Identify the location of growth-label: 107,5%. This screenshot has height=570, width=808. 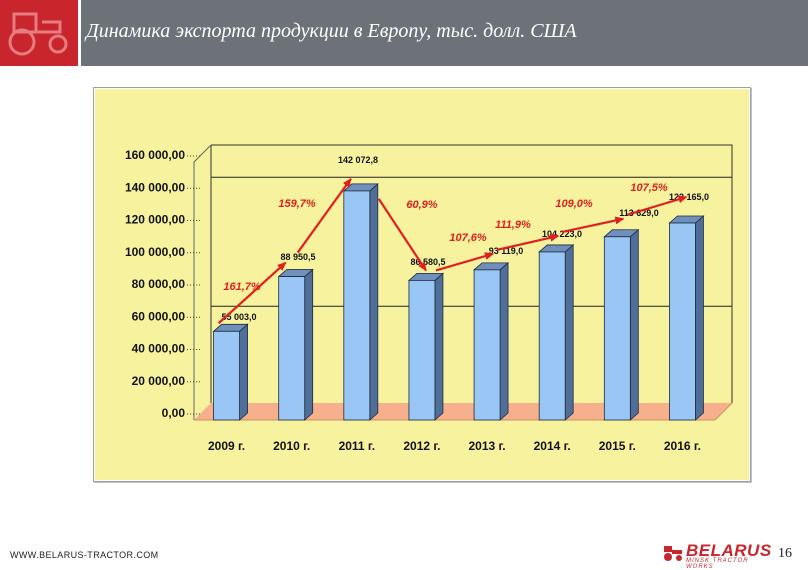
(649, 188).